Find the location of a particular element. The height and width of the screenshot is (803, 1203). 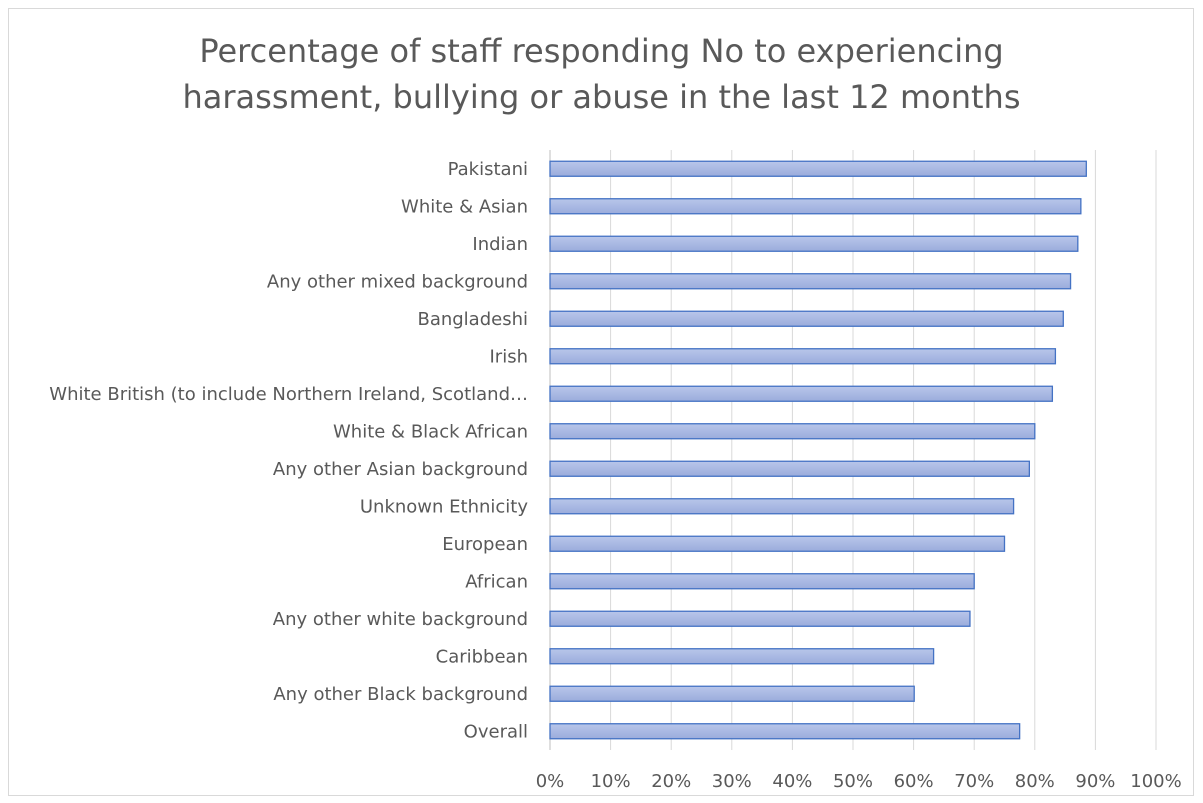

x-tick-label-70pct: 70% is located at coordinates (974, 781).